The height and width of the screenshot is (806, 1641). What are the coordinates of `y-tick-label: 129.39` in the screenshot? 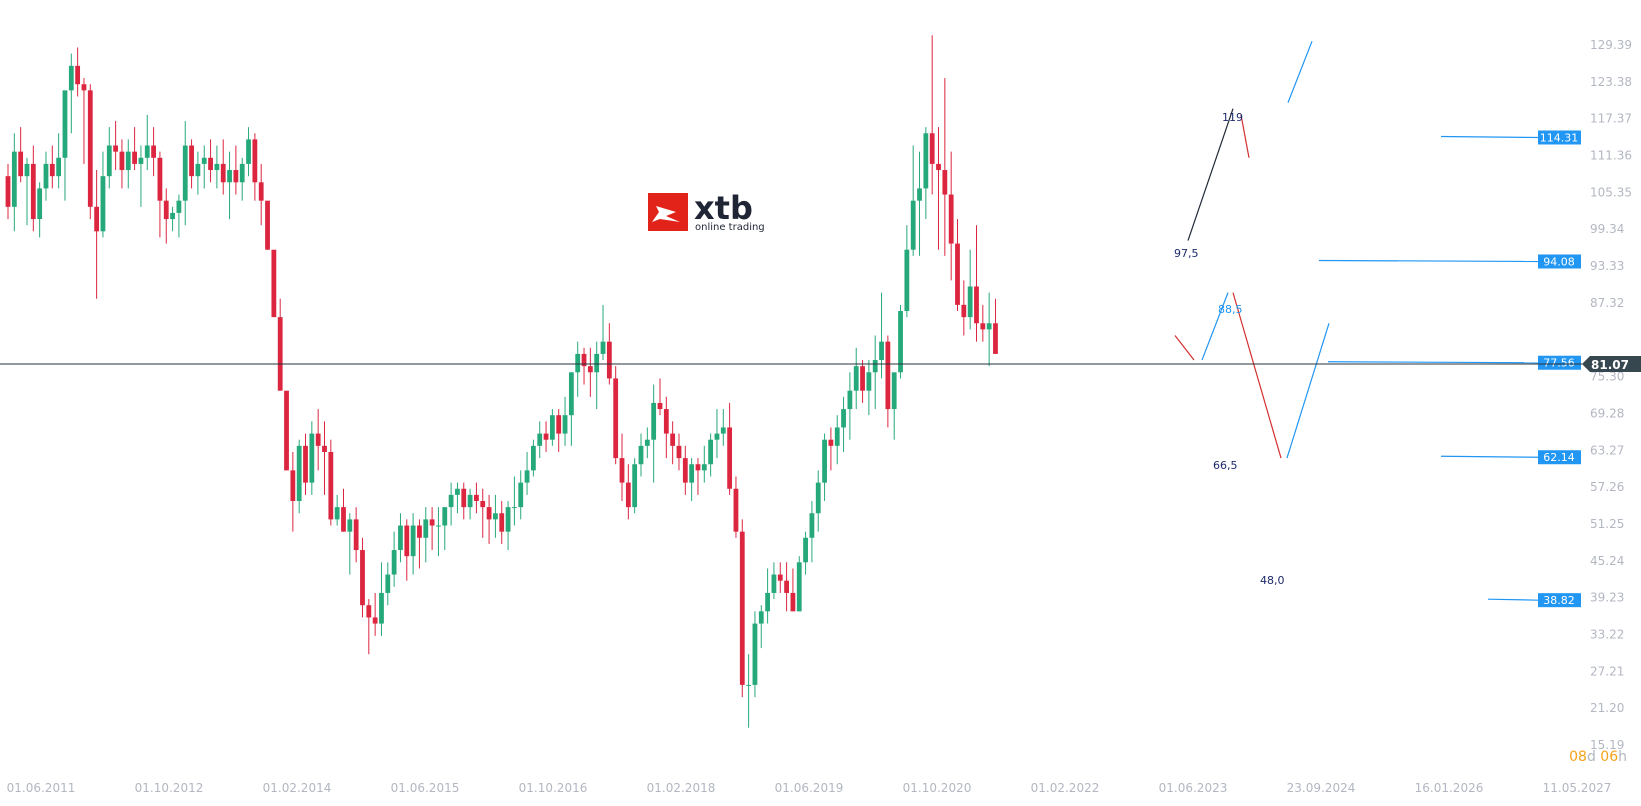 It's located at (1611, 45).